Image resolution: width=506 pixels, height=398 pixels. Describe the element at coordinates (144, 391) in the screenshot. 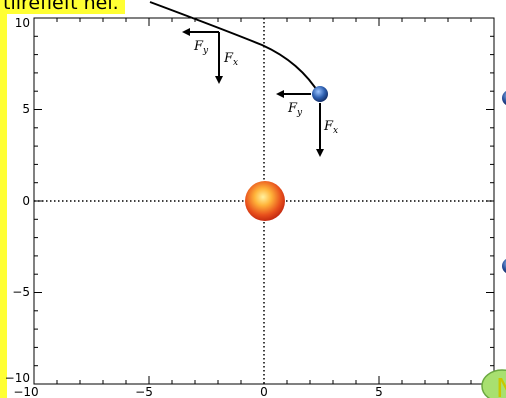

I see `x-tick-label: −5` at that location.